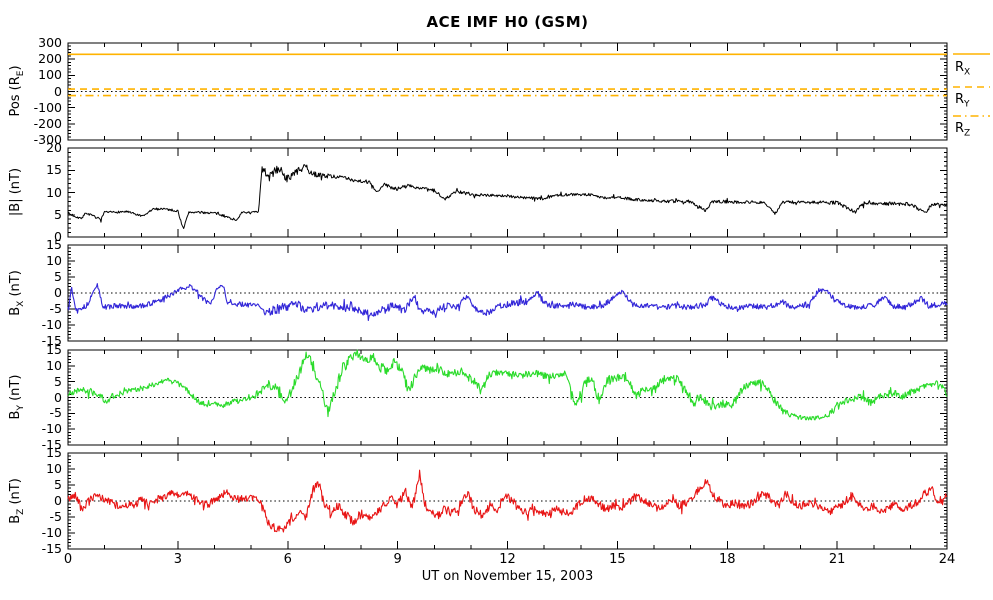 Image resolution: width=993 pixels, height=600 pixels. What do you see at coordinates (50, 75) in the screenshot?
I see `y-tick-label: 100` at bounding box center [50, 75].